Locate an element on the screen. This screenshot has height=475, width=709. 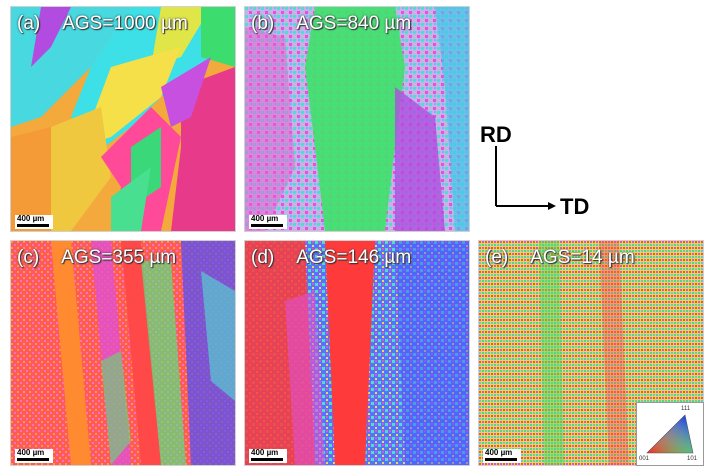
ebsd-map-a is located at coordinates (123, 119).